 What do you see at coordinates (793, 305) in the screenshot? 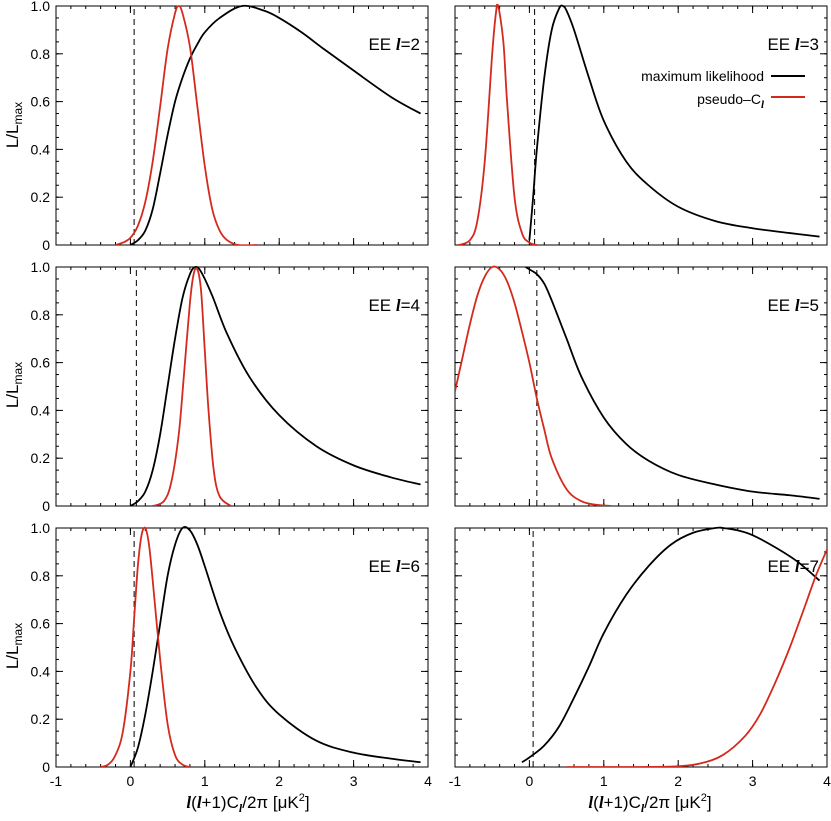
I see `panel-label: EE l=5` at bounding box center [793, 305].